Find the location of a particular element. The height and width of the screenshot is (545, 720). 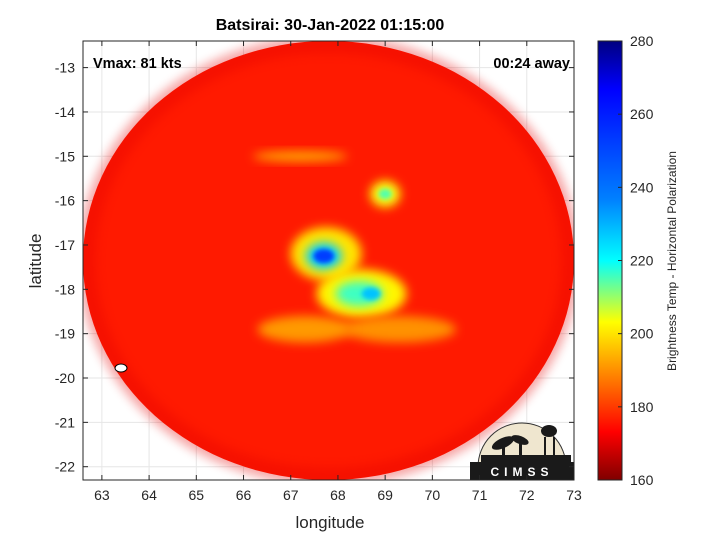

colorbar-tick-label: 220 is located at coordinates (642, 261).